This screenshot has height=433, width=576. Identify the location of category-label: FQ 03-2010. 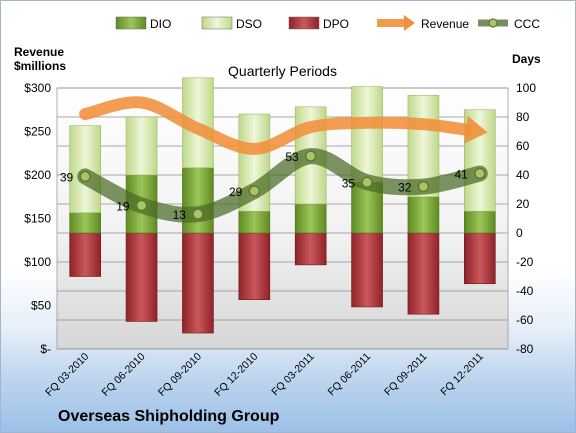
(67, 375).